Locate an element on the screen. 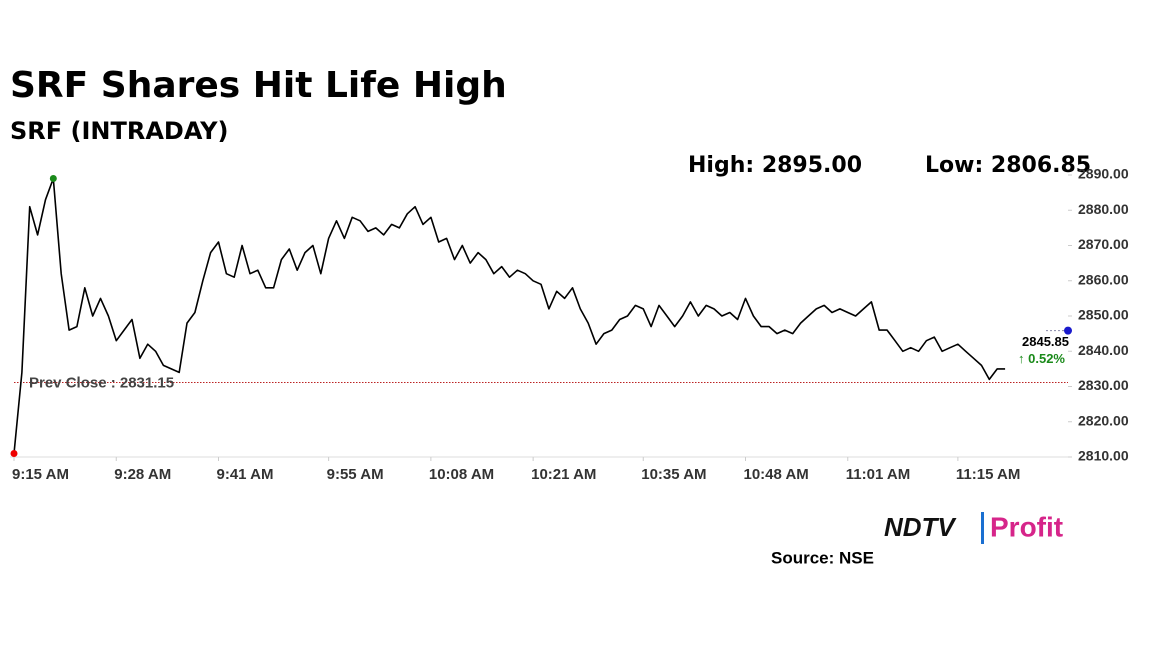 The width and height of the screenshot is (1152, 648). logo-ndtv: NDTV is located at coordinates (920, 527).